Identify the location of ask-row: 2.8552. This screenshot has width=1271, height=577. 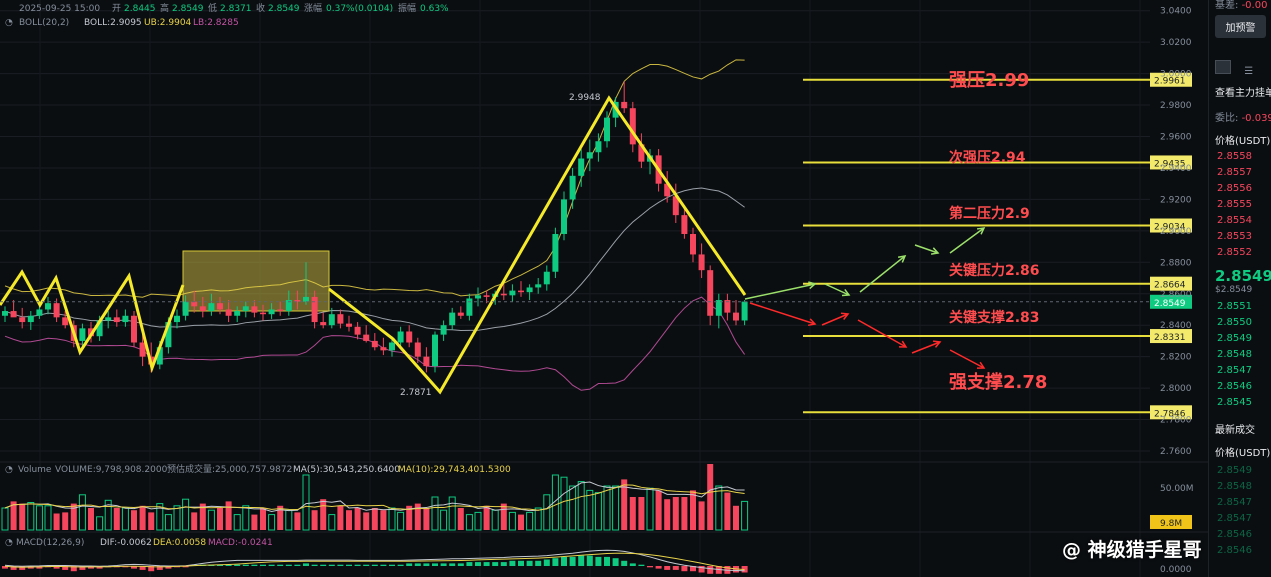
(1234, 252).